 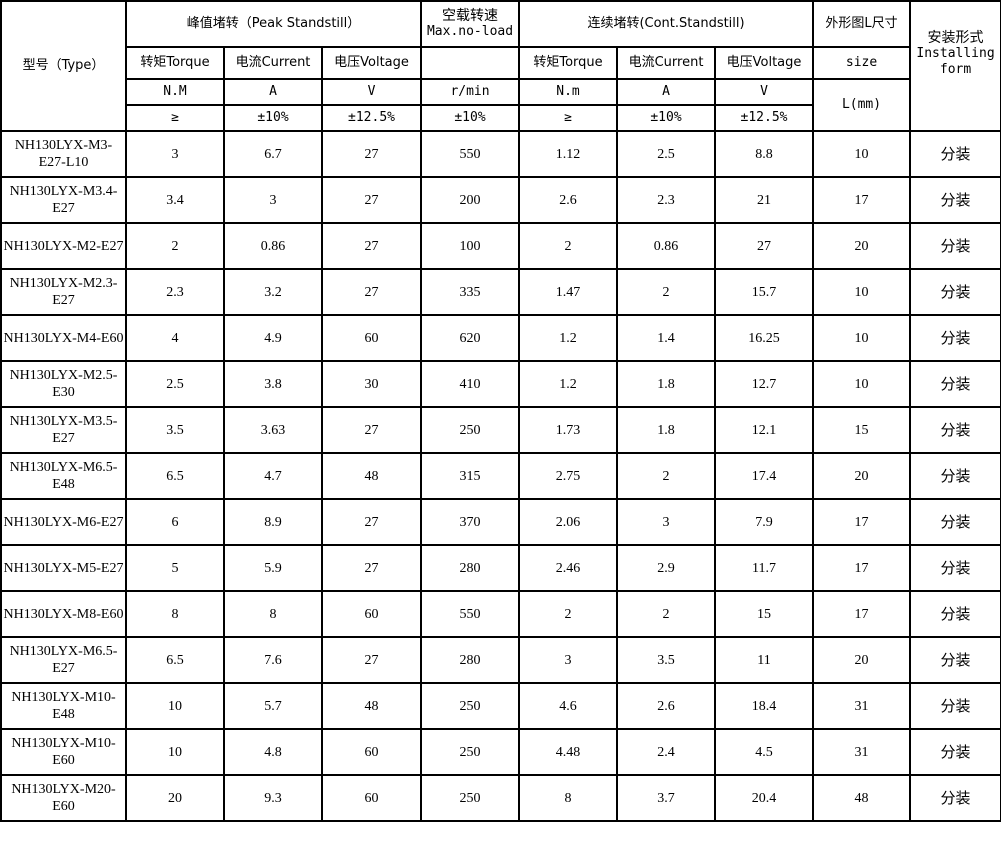 What do you see at coordinates (470, 476) in the screenshot?
I see `cell-no-load-speed: 315` at bounding box center [470, 476].